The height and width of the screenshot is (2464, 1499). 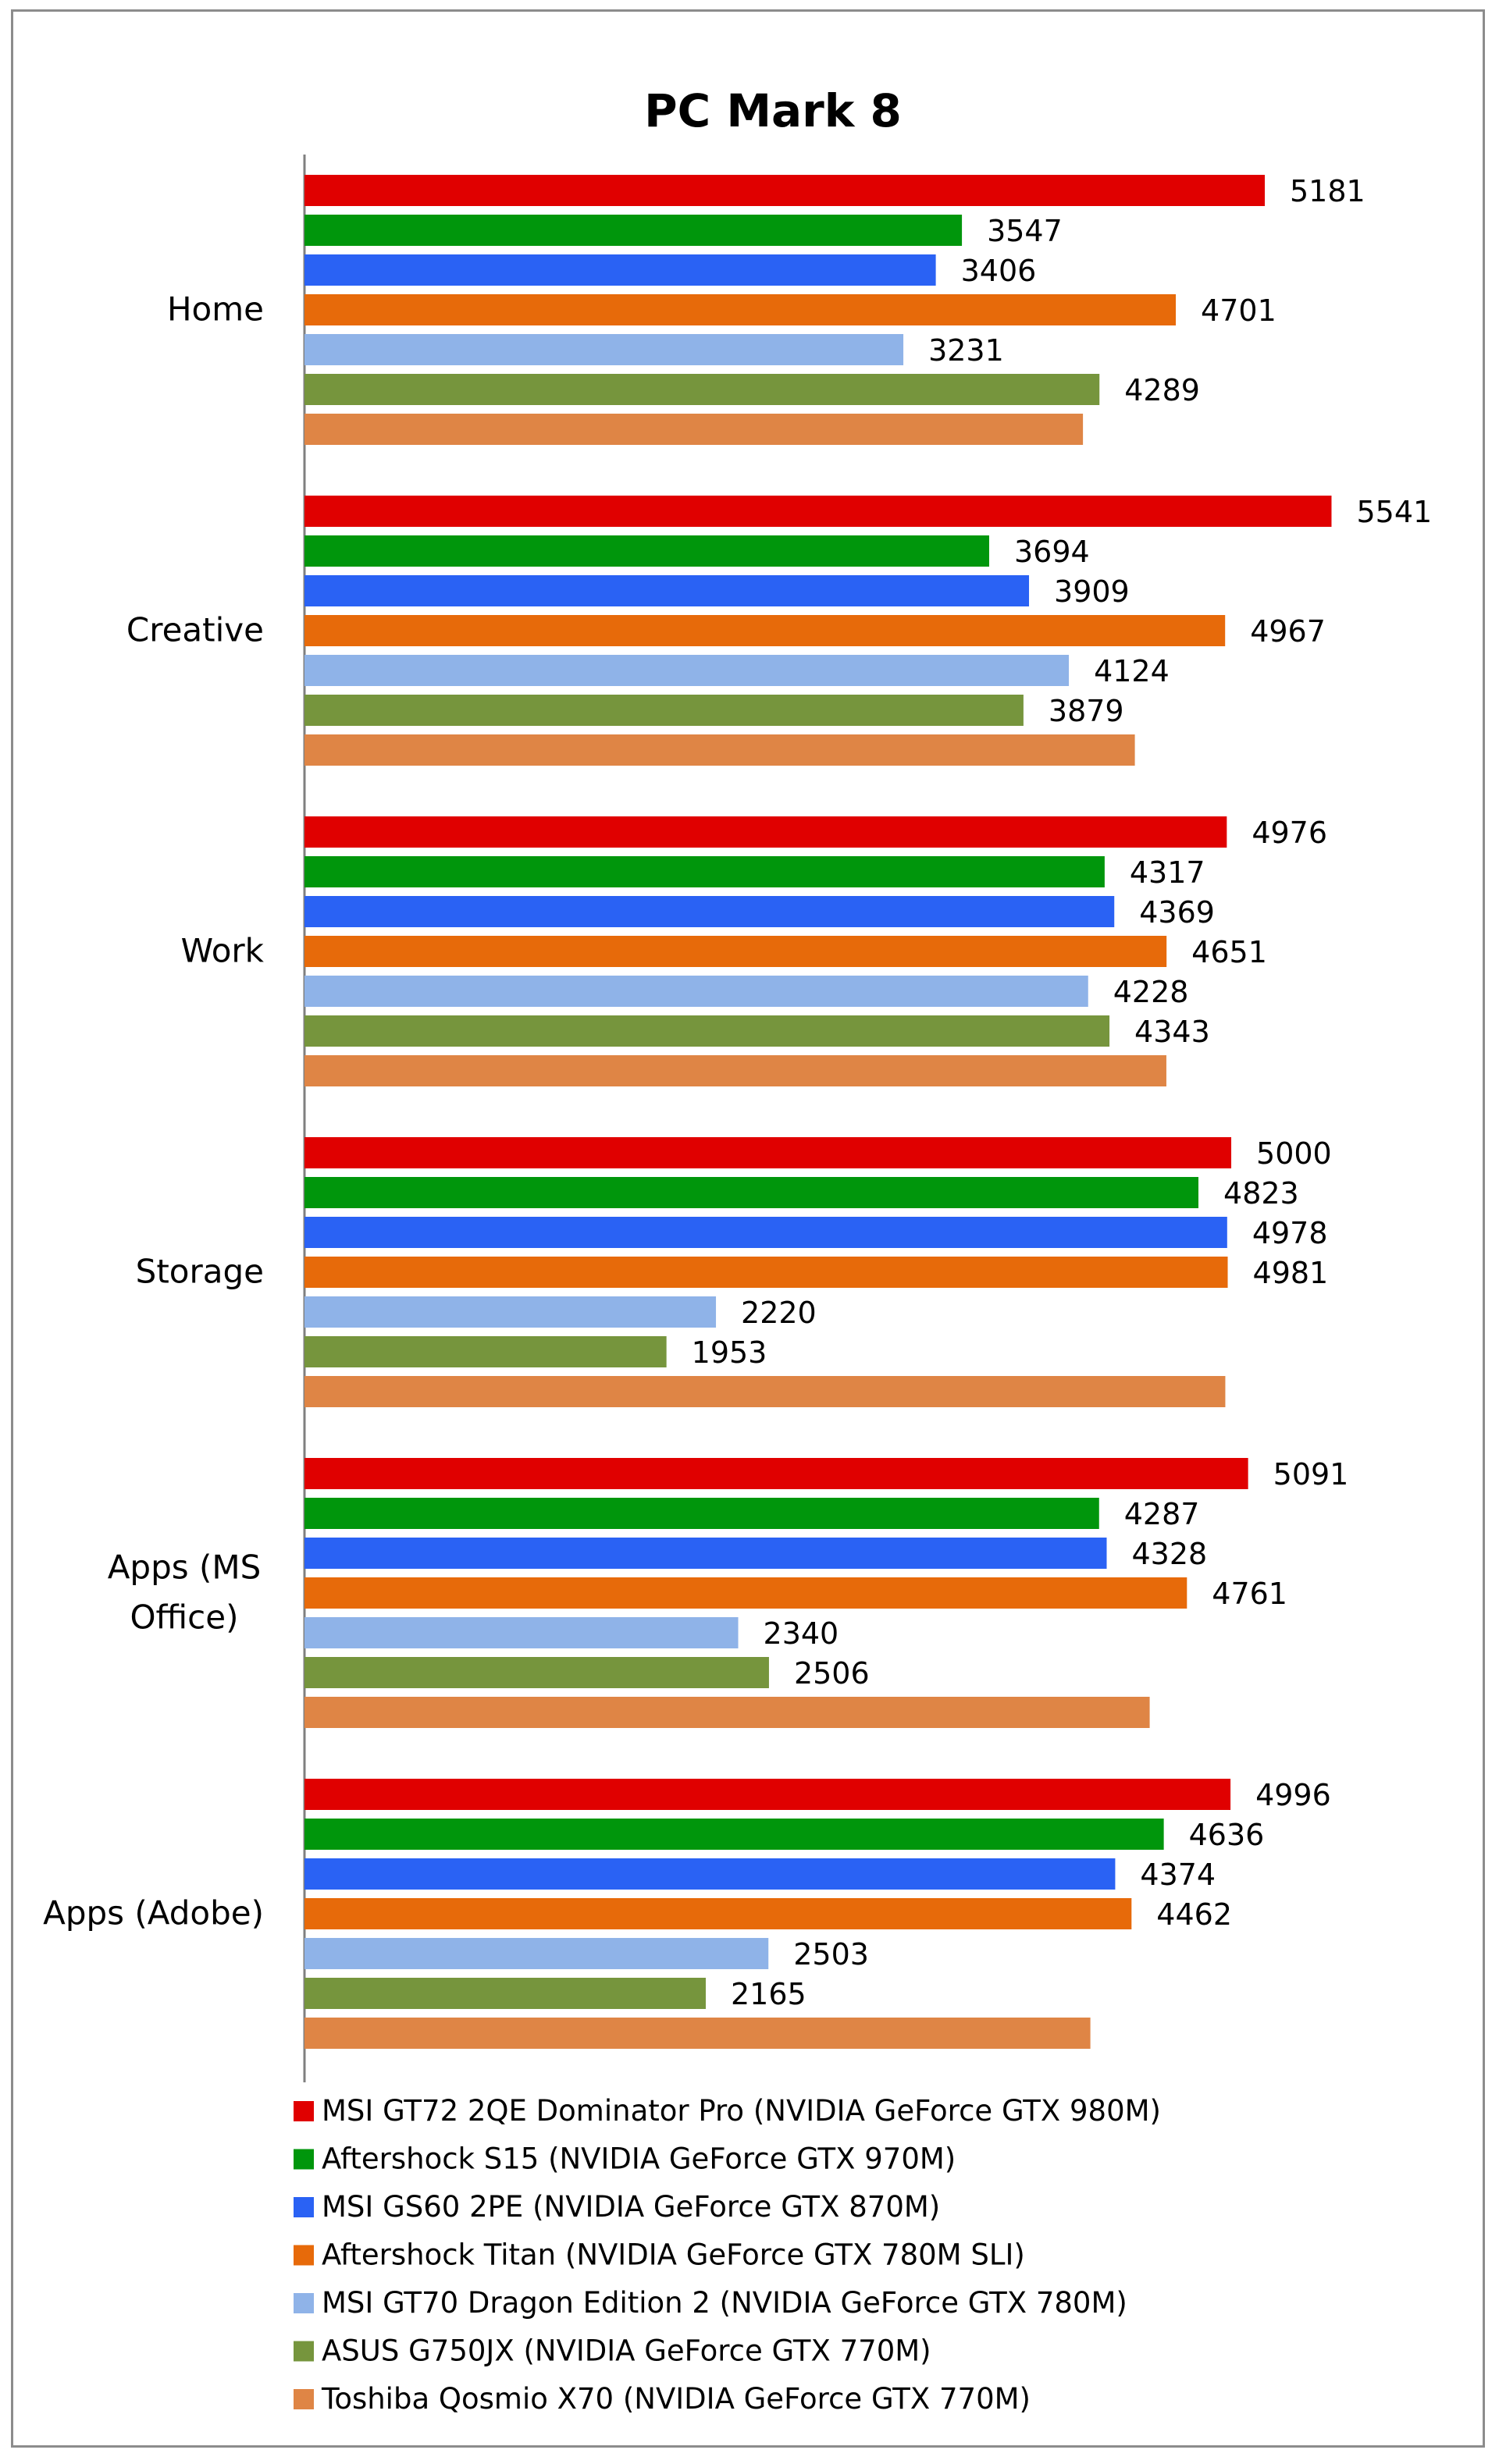 I want to click on value-label-3-4: 4978, so click(x=1290, y=1233).